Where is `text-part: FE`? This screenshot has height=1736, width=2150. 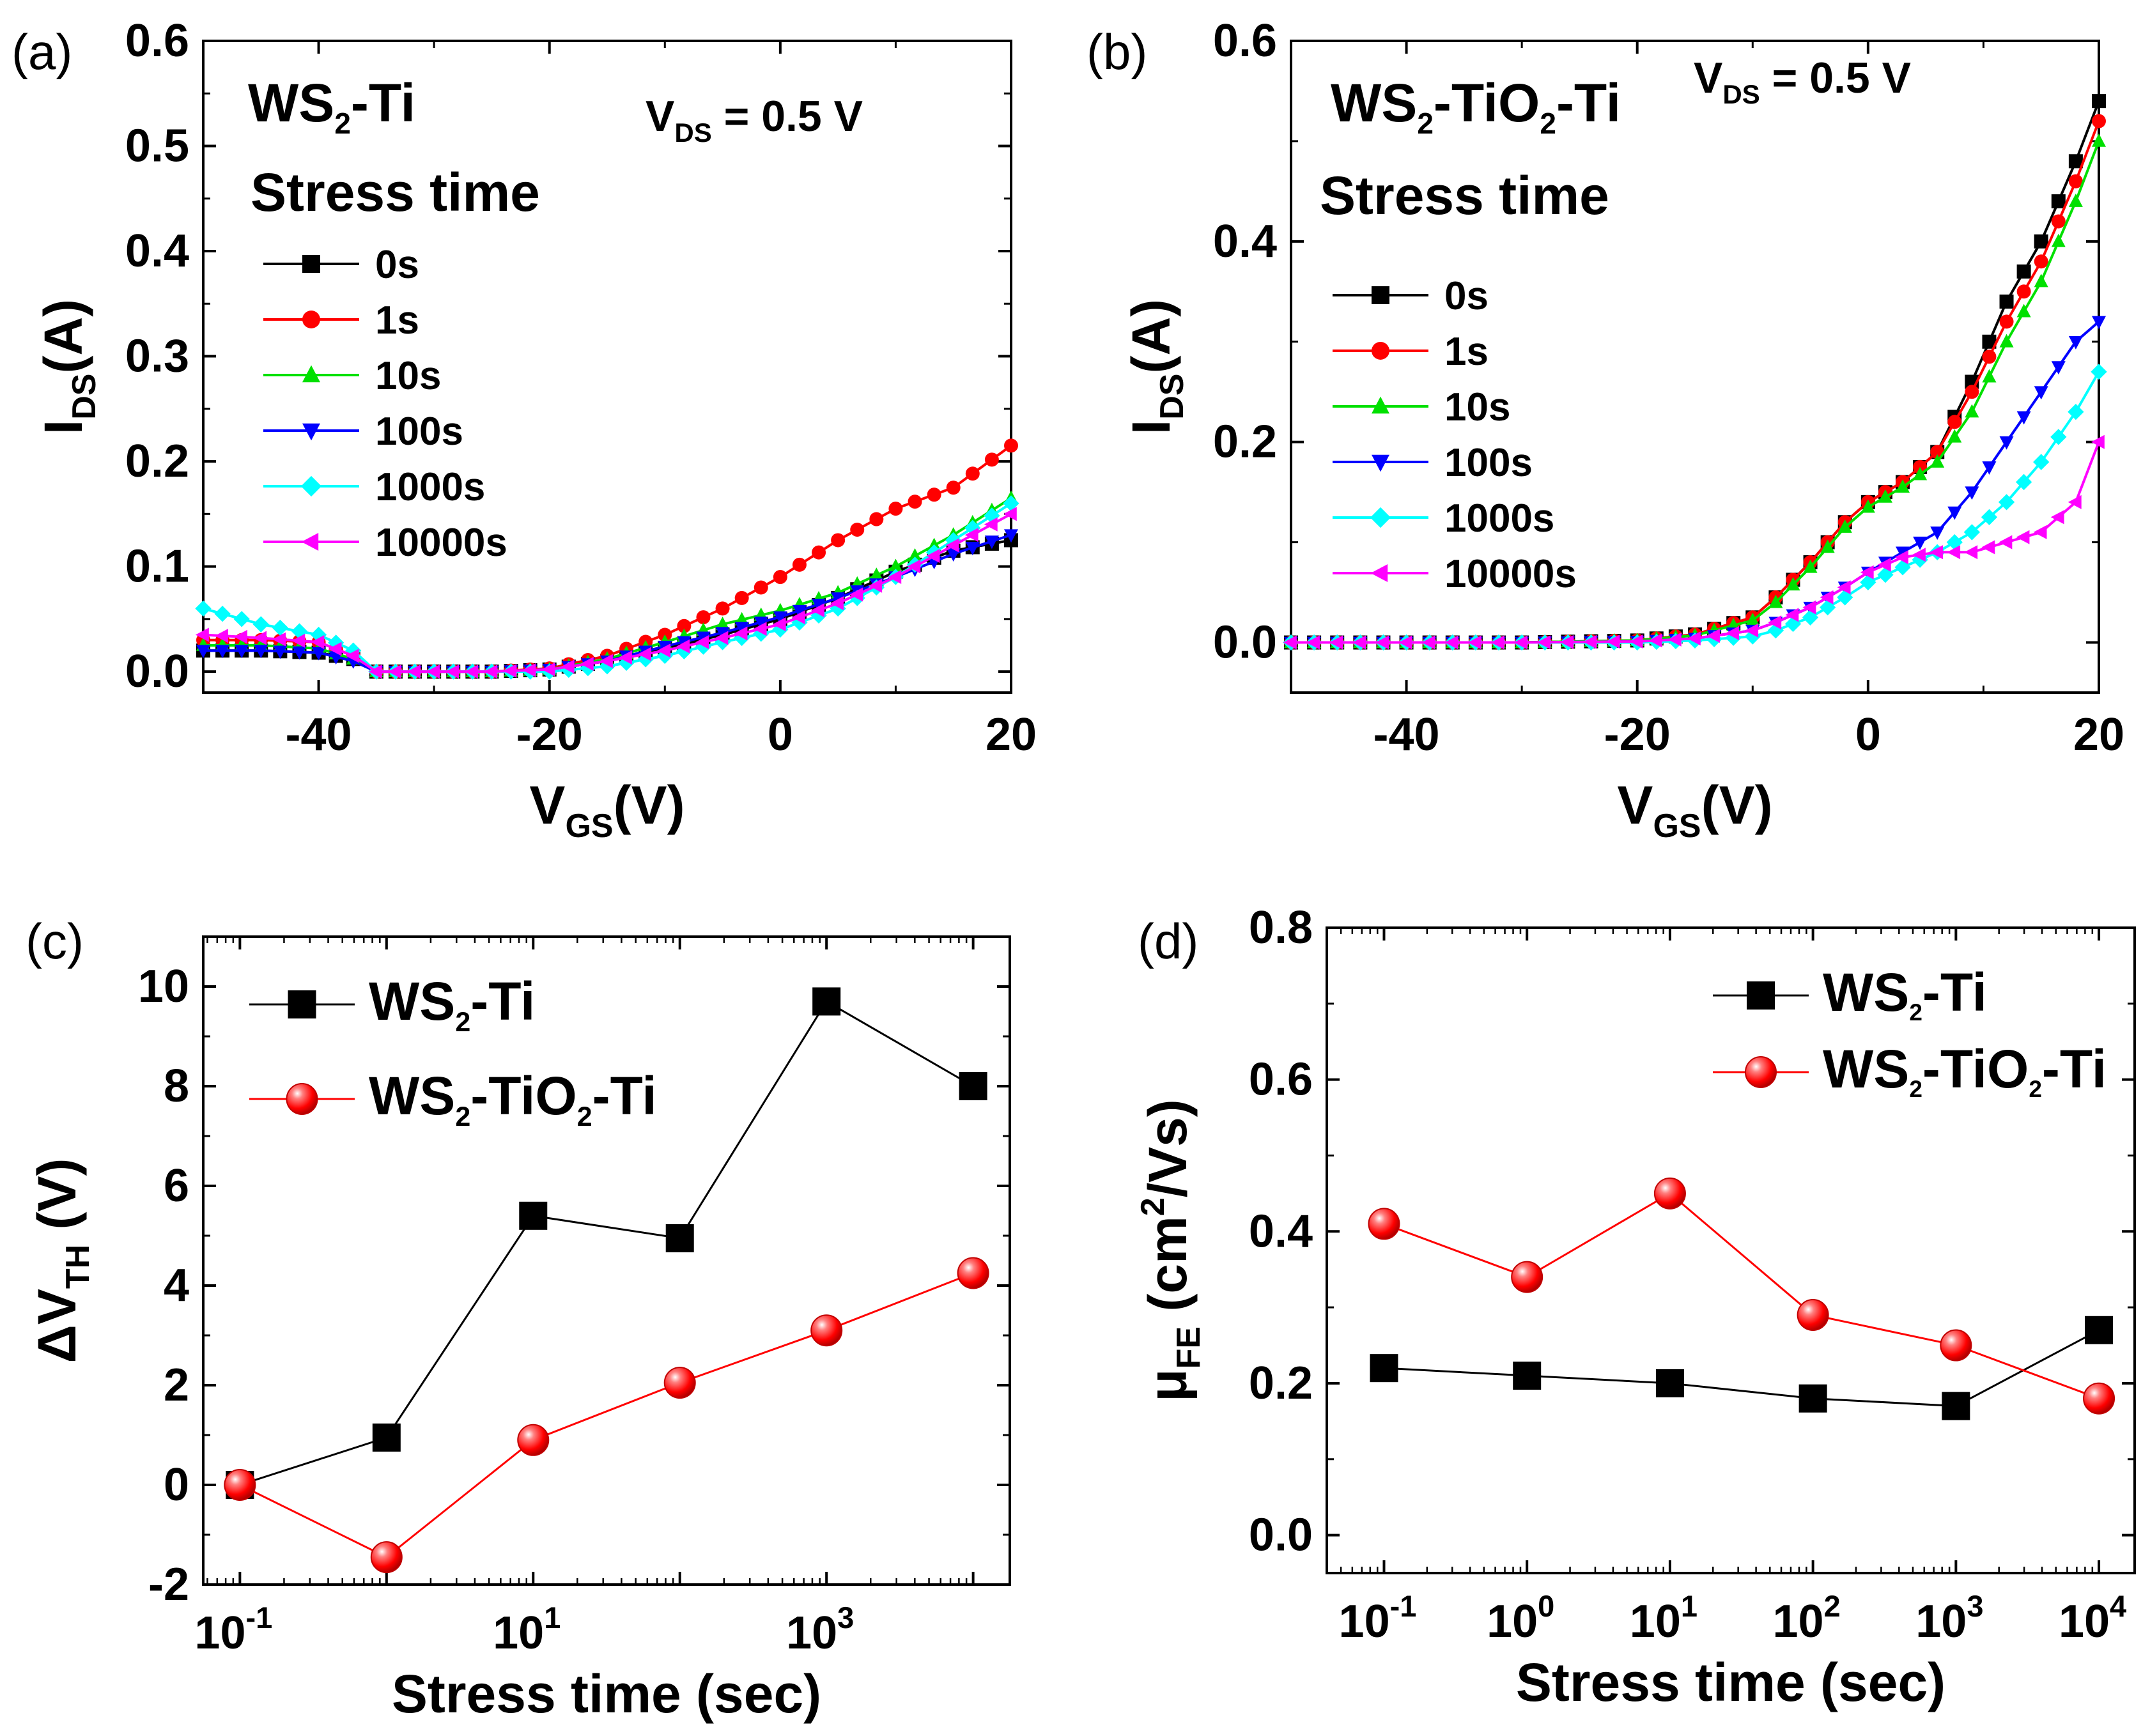 text-part: FE is located at coordinates (1188, 1347).